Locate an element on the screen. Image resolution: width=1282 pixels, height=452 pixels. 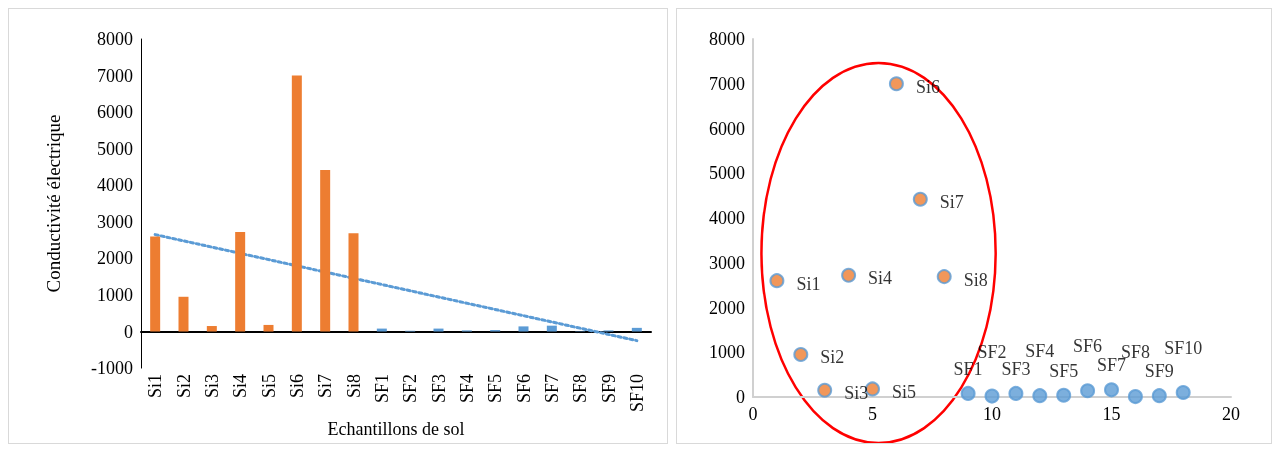
data-label: SF10 is located at coordinates (1183, 348).